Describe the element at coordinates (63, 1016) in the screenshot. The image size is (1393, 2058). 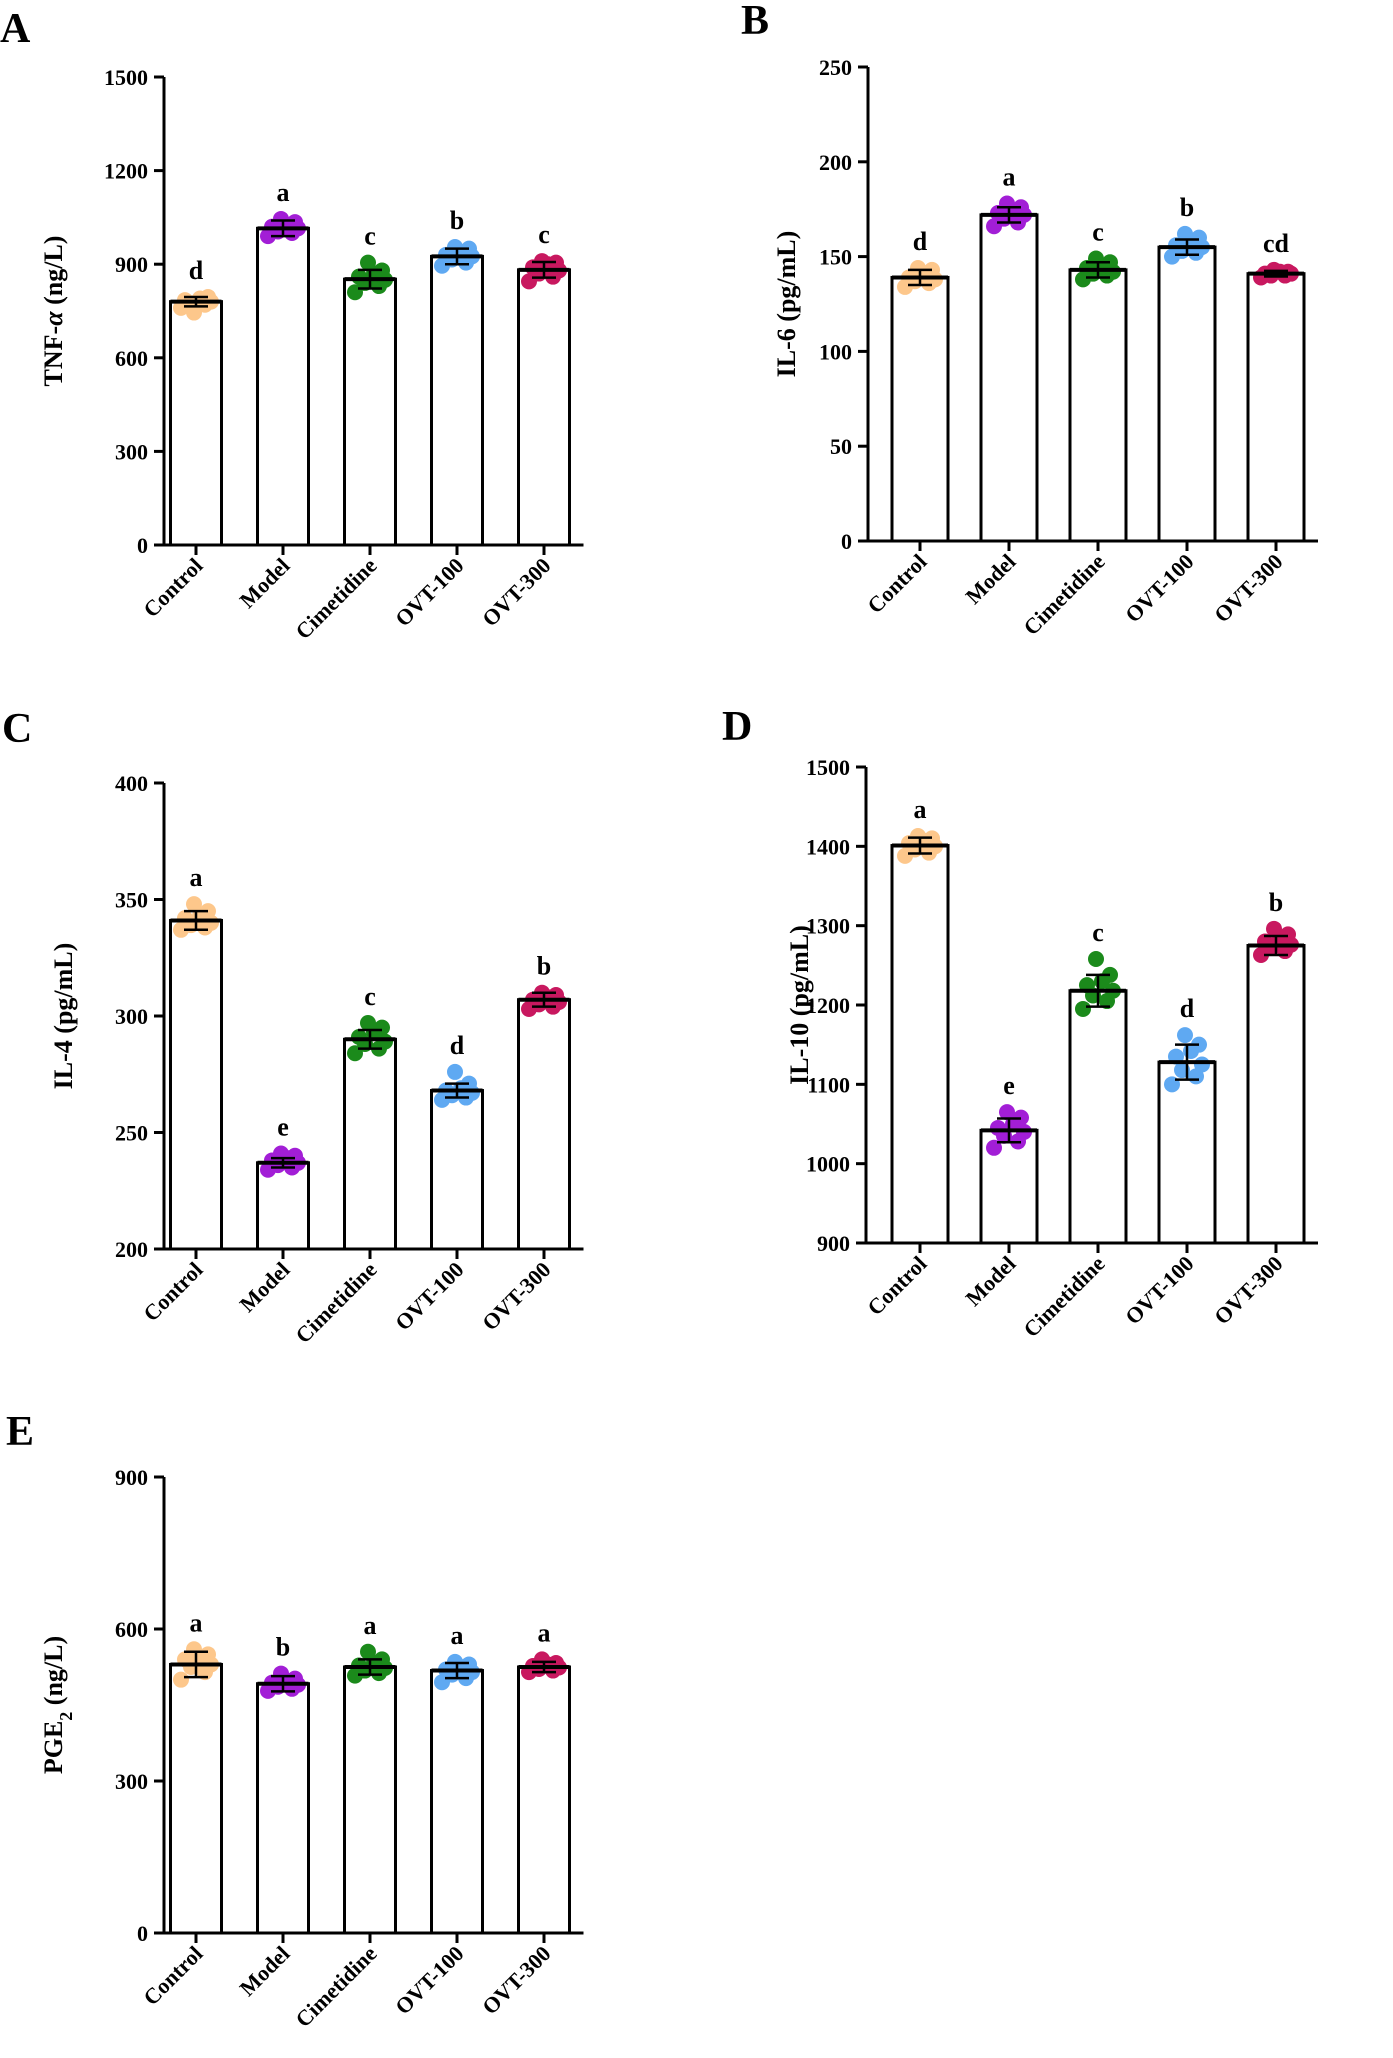
I see `y-axis-title: IL-4 (pg/mL)` at that location.